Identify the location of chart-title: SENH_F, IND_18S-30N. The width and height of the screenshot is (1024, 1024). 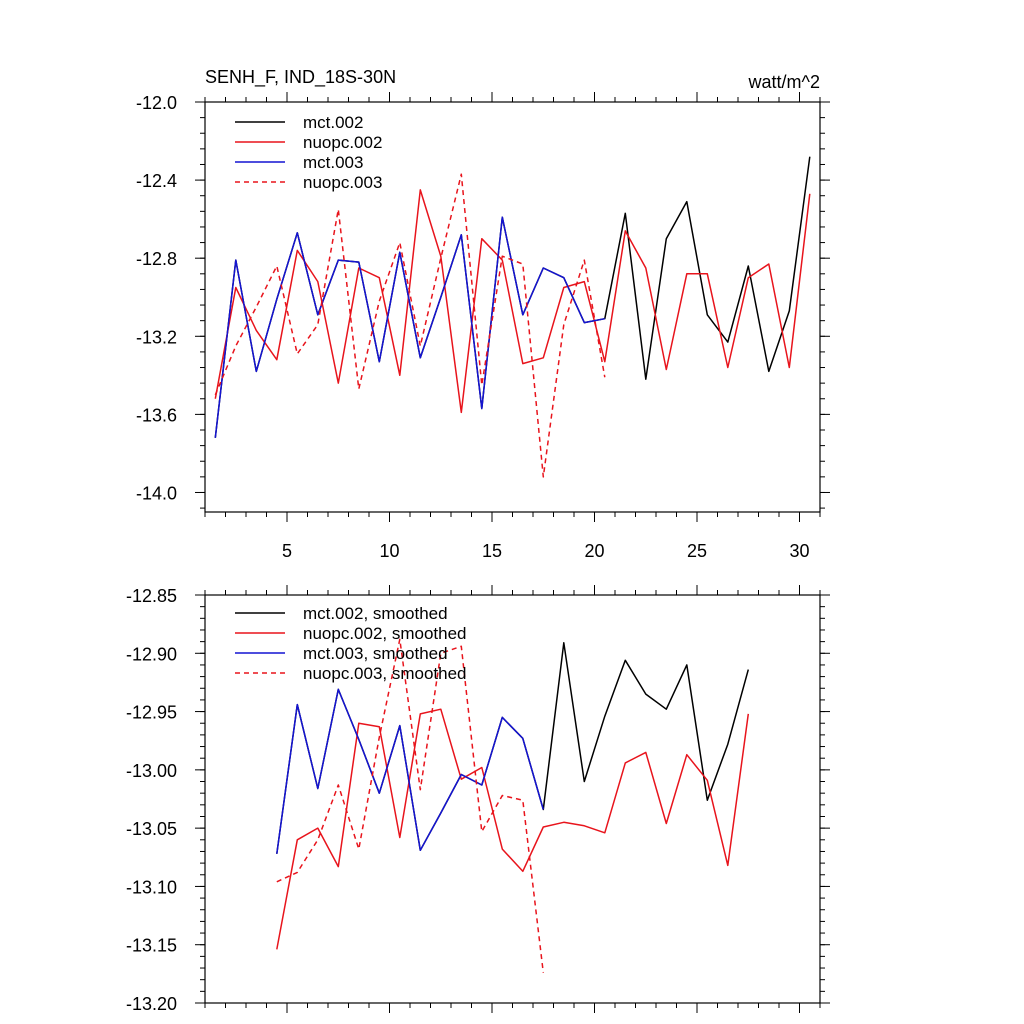
(300, 77).